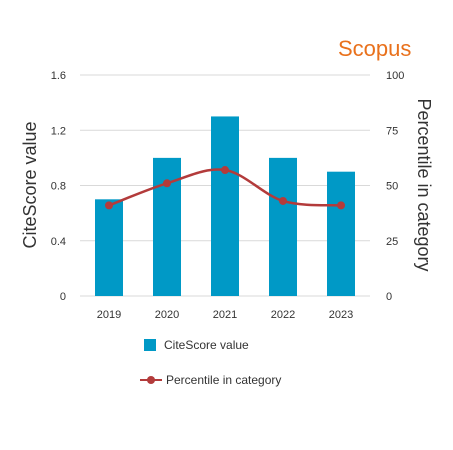  What do you see at coordinates (389, 297) in the screenshot?
I see `y2-tick-label: 0` at bounding box center [389, 297].